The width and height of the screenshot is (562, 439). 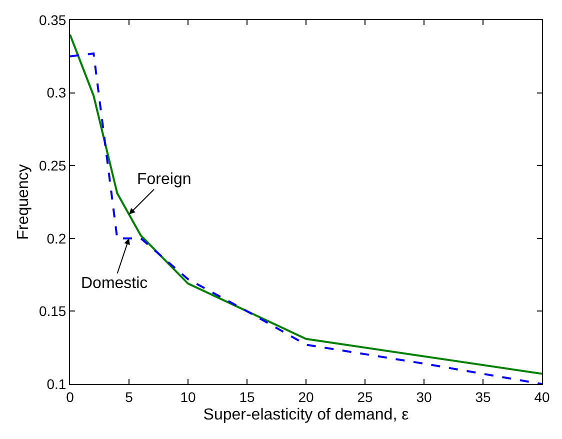 What do you see at coordinates (164, 179) in the screenshot?
I see `series-label: Foreign` at bounding box center [164, 179].